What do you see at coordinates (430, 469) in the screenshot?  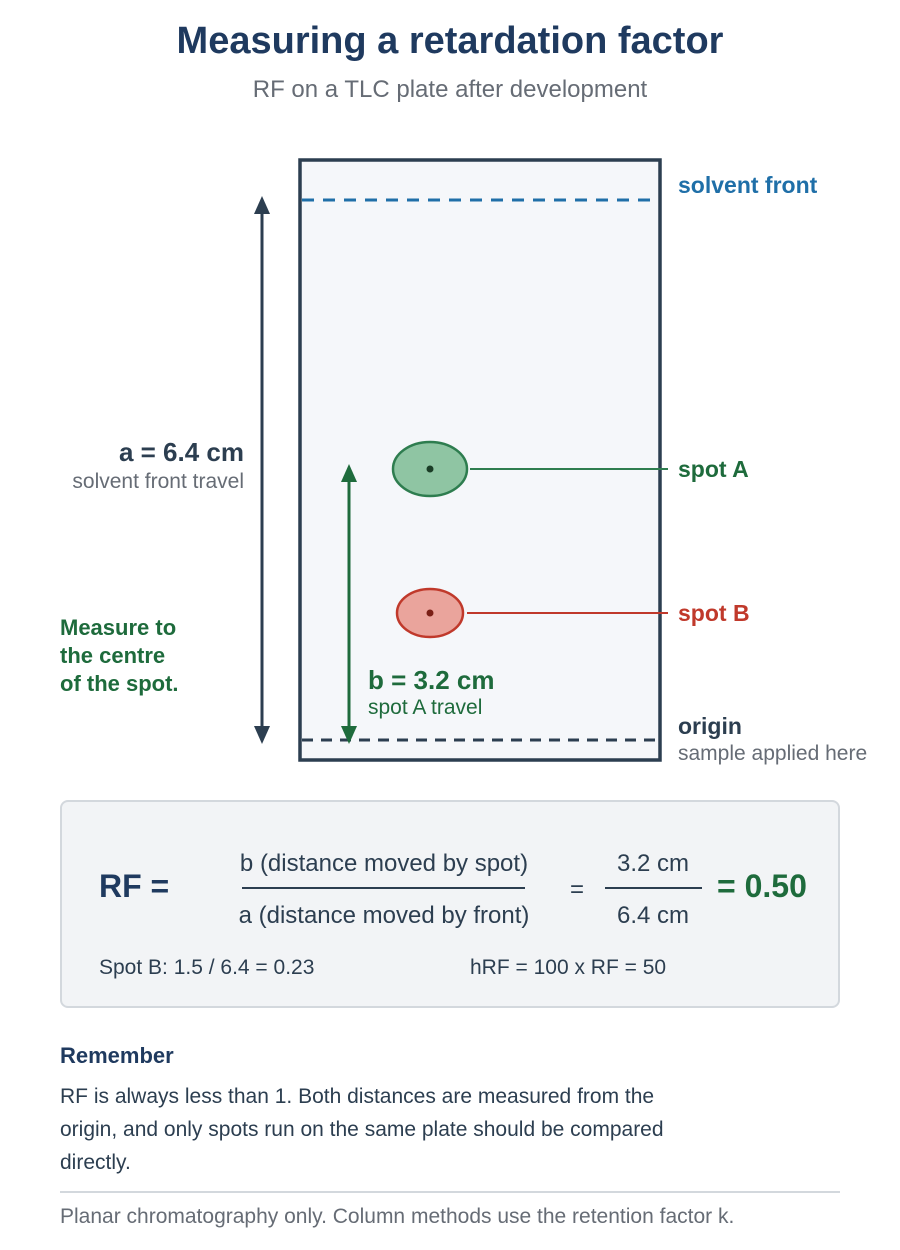 I see `spot-a-centre` at bounding box center [430, 469].